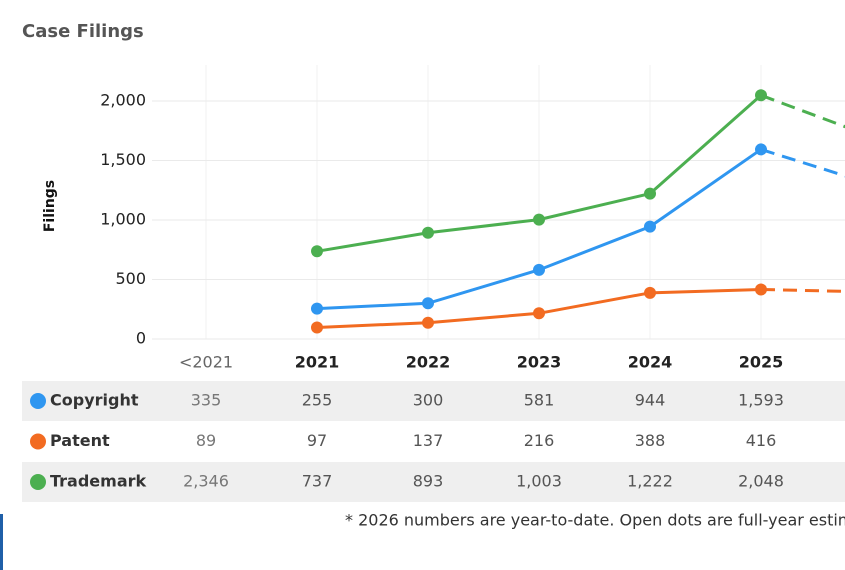 This screenshot has width=845, height=570. I want to click on table-cell: 1,003, so click(539, 481).